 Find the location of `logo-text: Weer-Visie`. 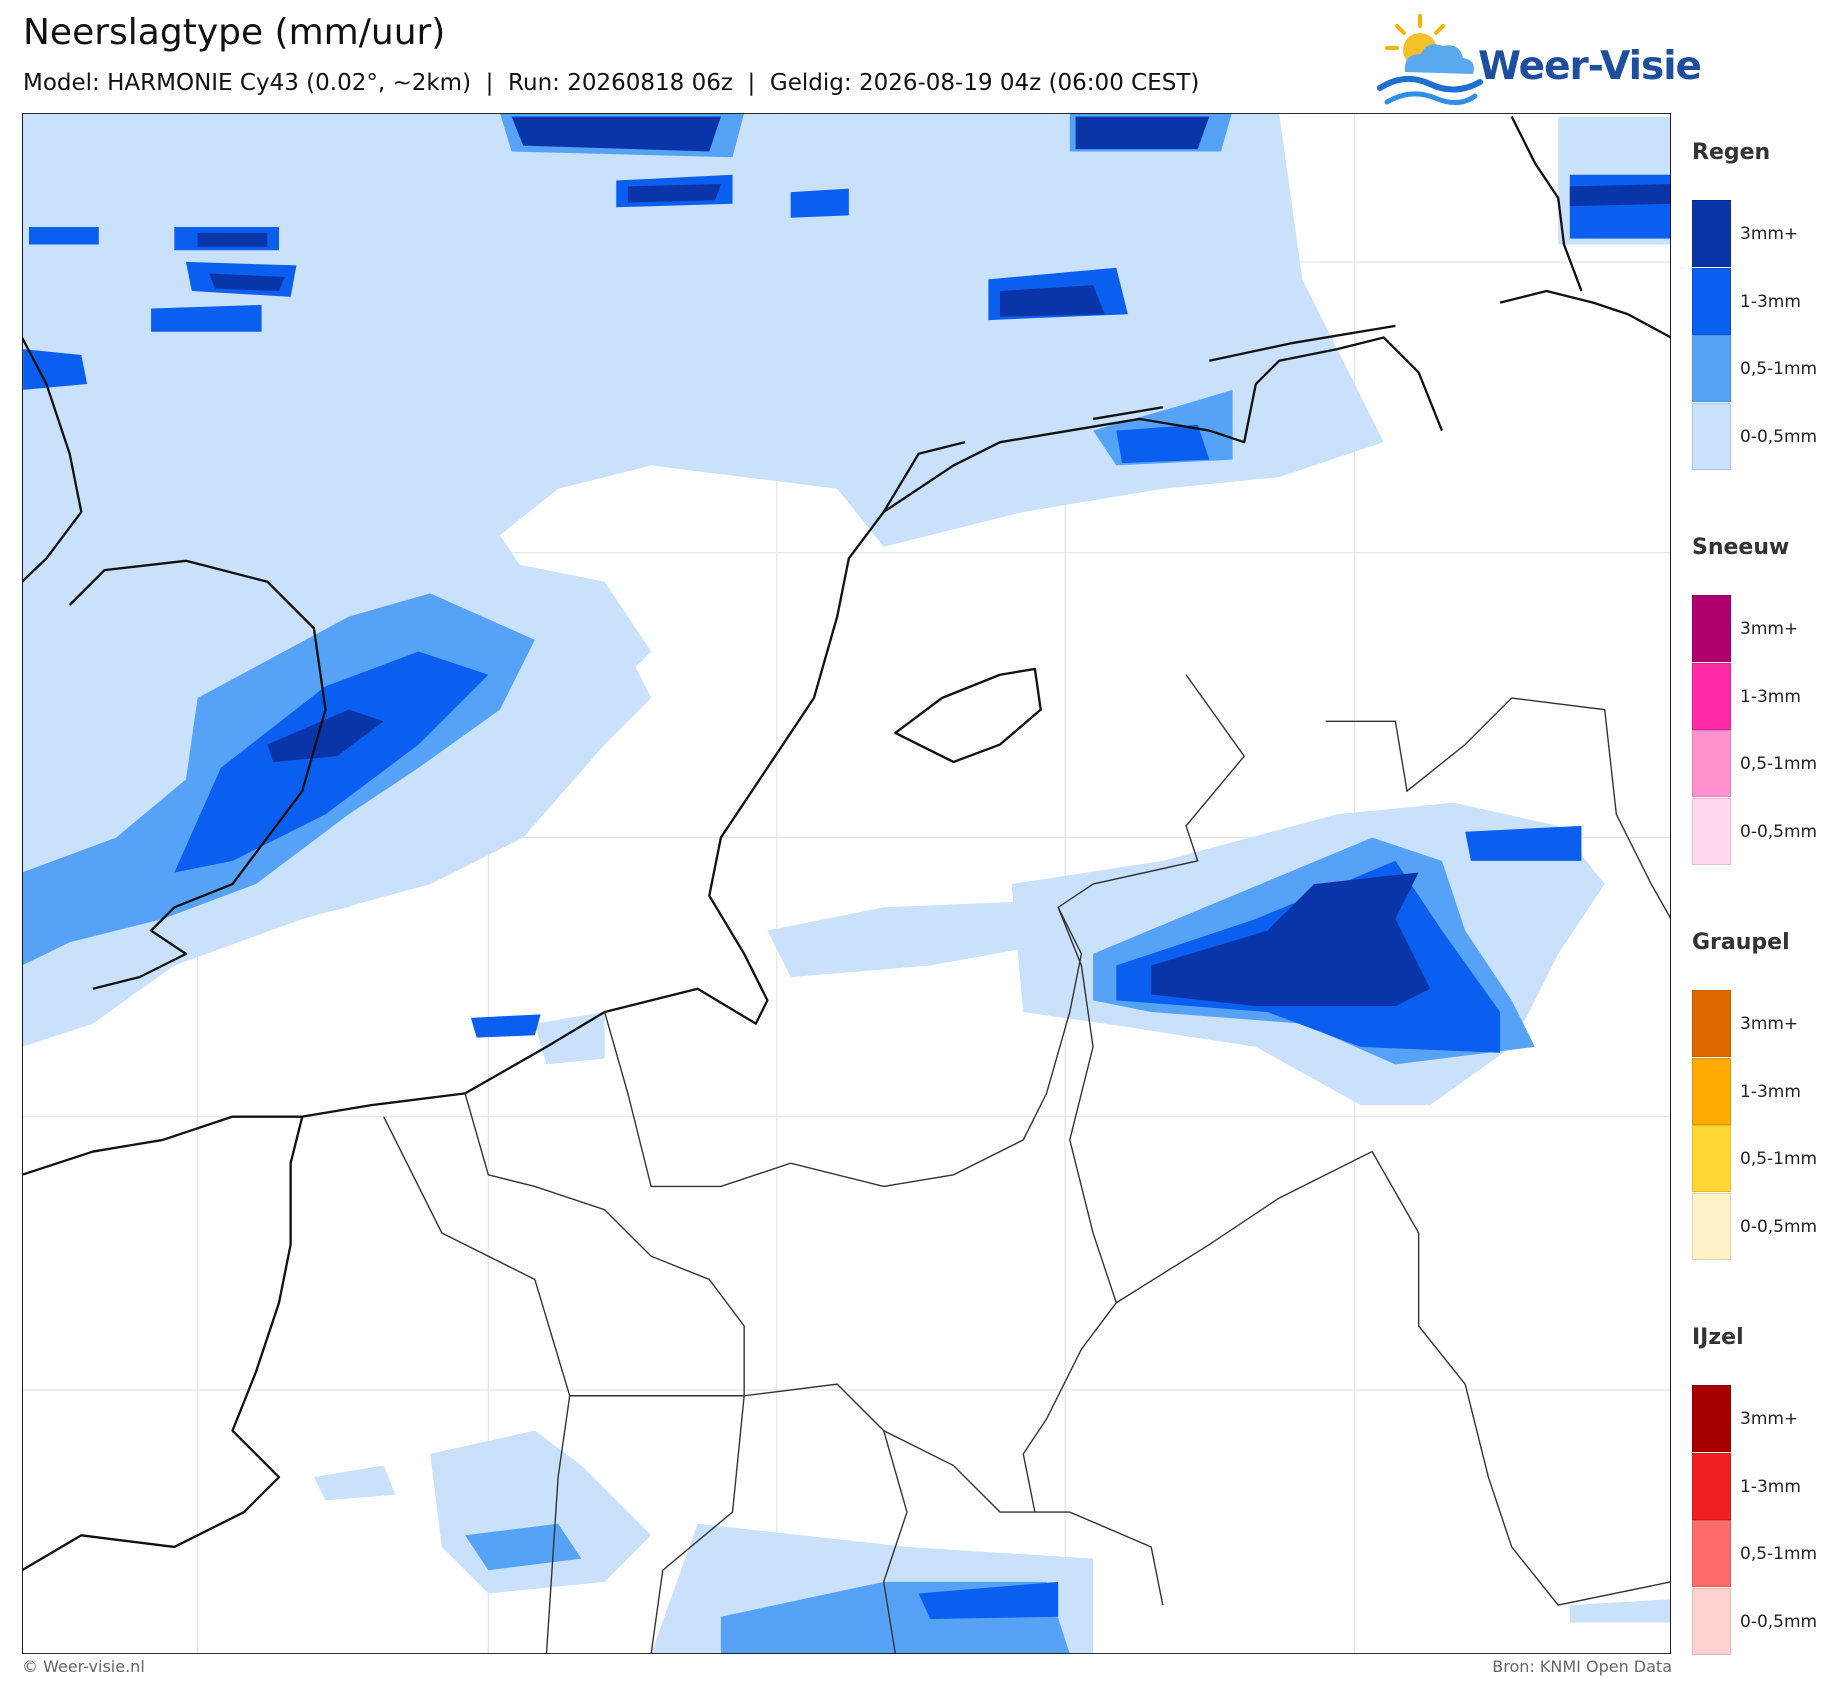

logo-text: Weer-Visie is located at coordinates (1590, 66).